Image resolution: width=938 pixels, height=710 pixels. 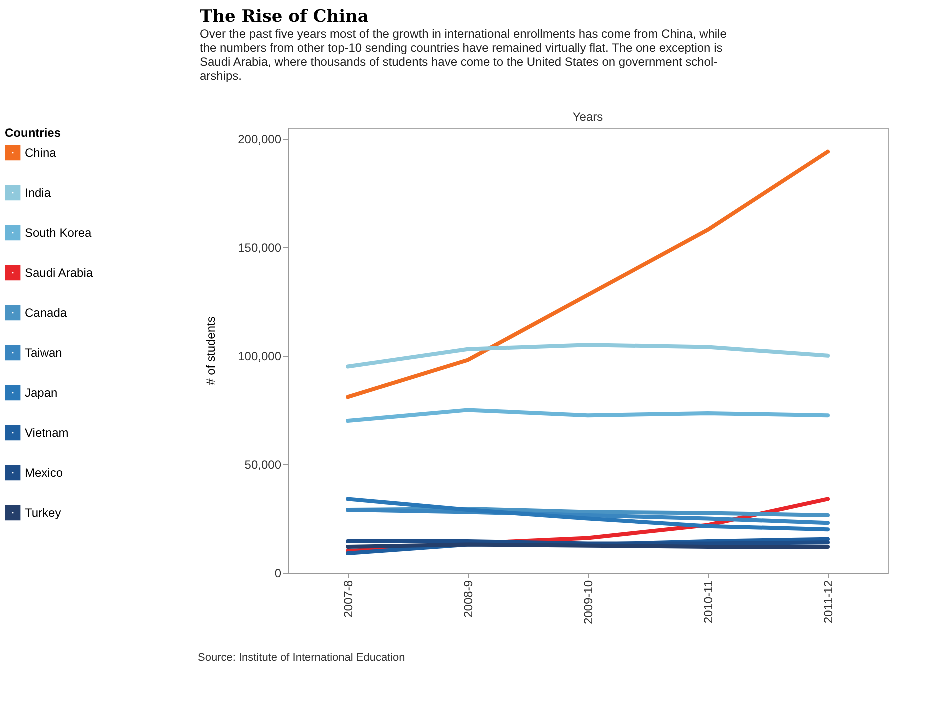 What do you see at coordinates (263, 465) in the screenshot?
I see `y-tick-label: 50,000` at bounding box center [263, 465].